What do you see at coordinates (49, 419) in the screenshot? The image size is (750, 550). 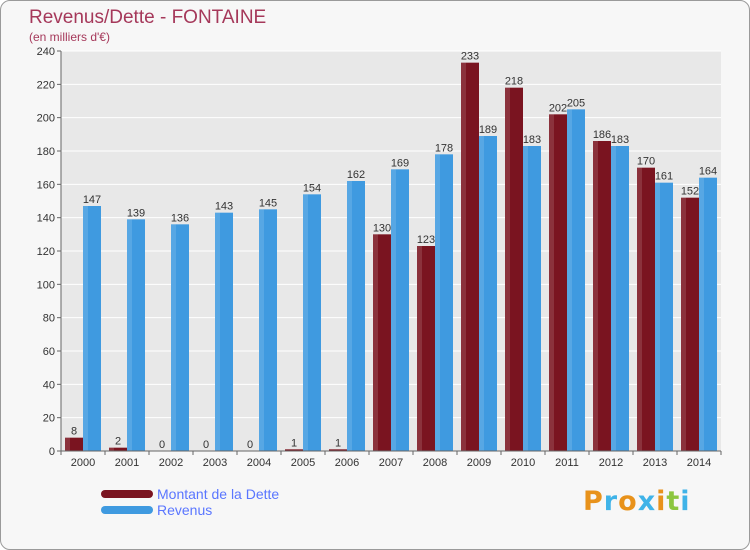 I see `y-tick-label: 20` at bounding box center [49, 419].